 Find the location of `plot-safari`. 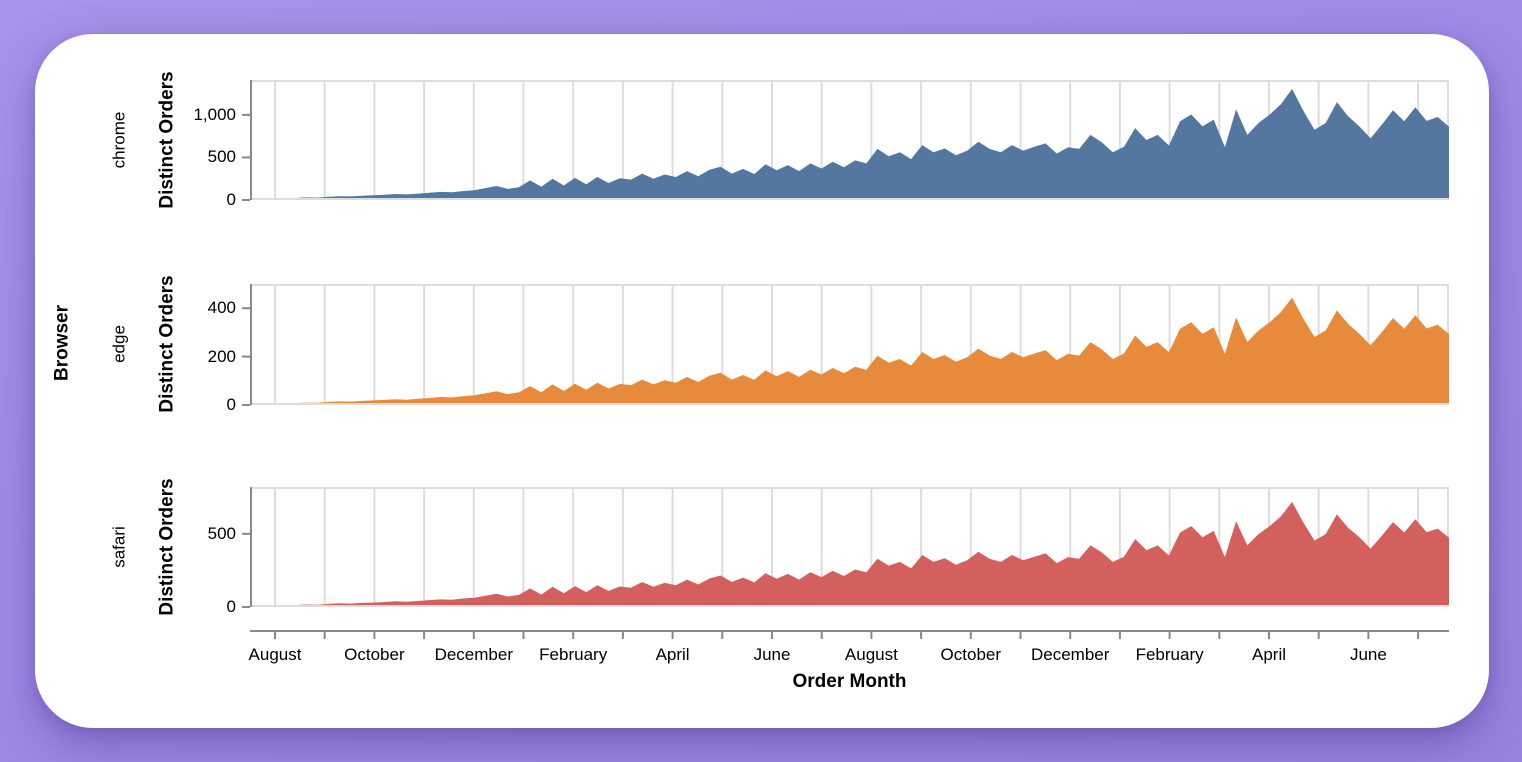

plot-safari is located at coordinates (845, 547).